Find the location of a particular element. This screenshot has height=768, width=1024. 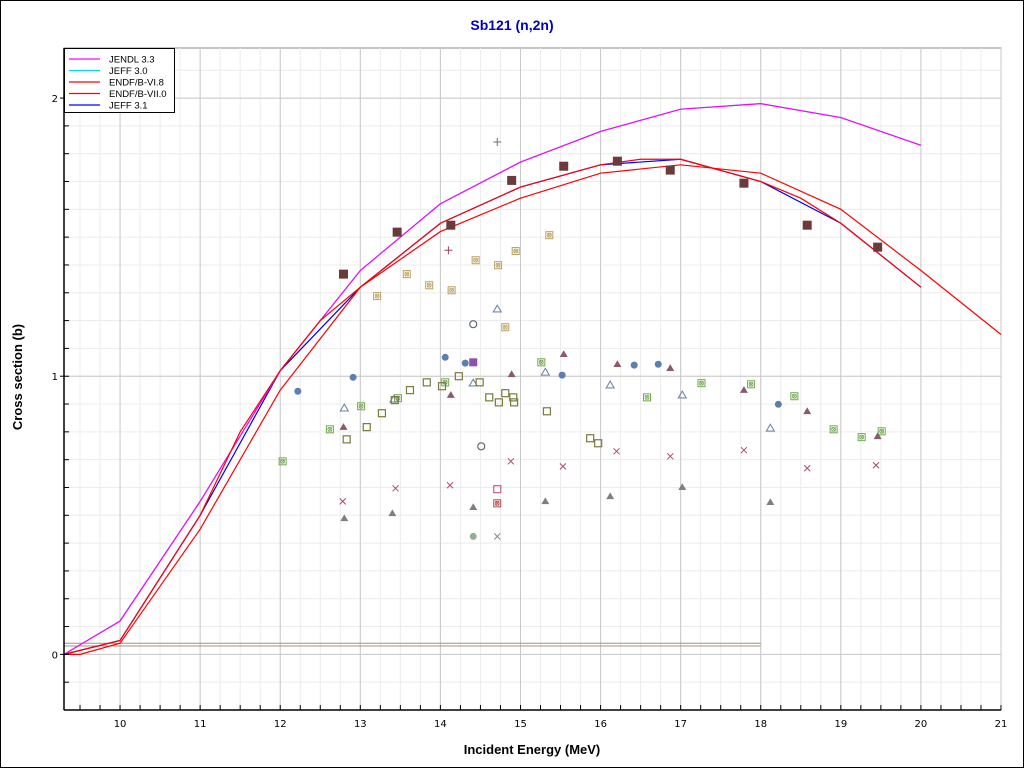

legend-label: JENDL 3.3 is located at coordinates (132, 60).